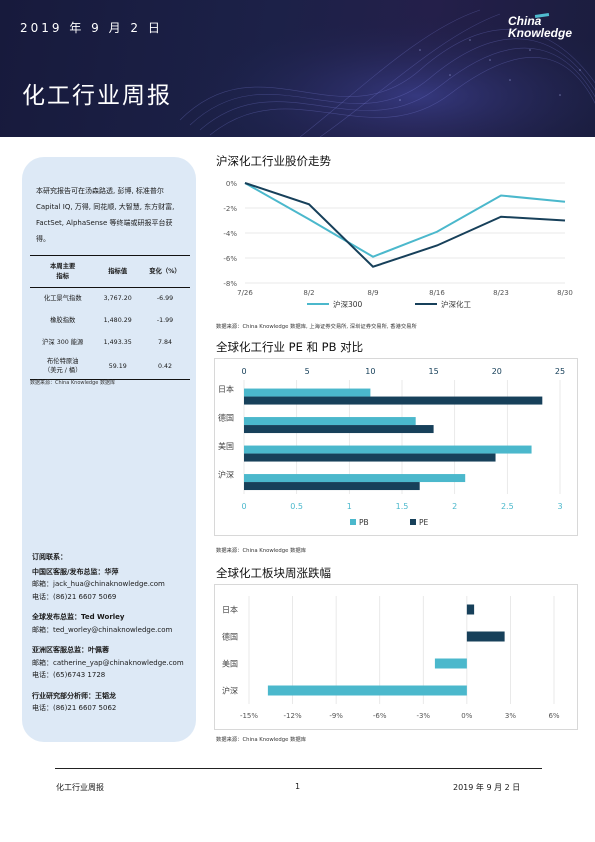  Describe the element at coordinates (231, 184) in the screenshot. I see `y-tick-label: 0%` at that location.